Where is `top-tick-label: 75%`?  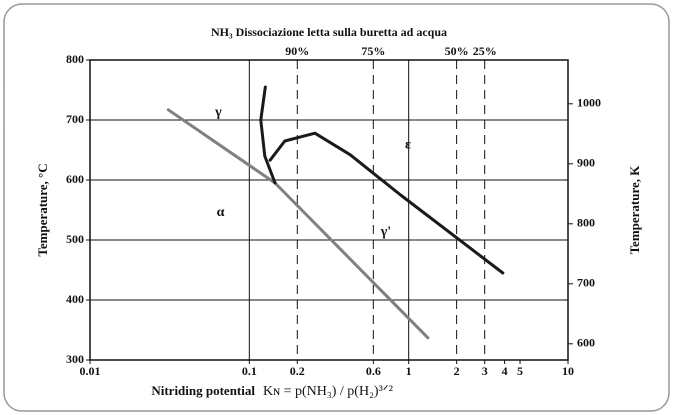 top-tick-label: 75% is located at coordinates (373, 51).